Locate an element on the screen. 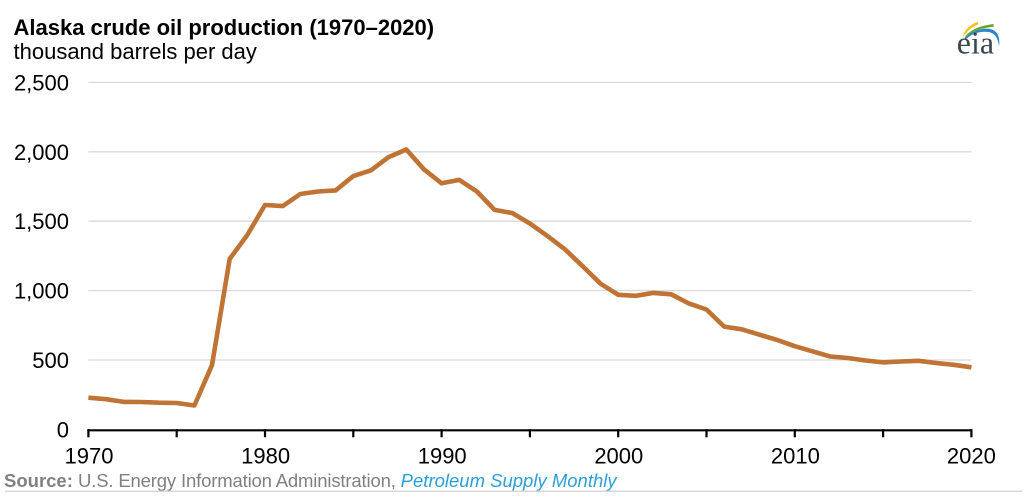 This screenshot has width=1035, height=500. svg-text: 2,500 is located at coordinates (41, 82).